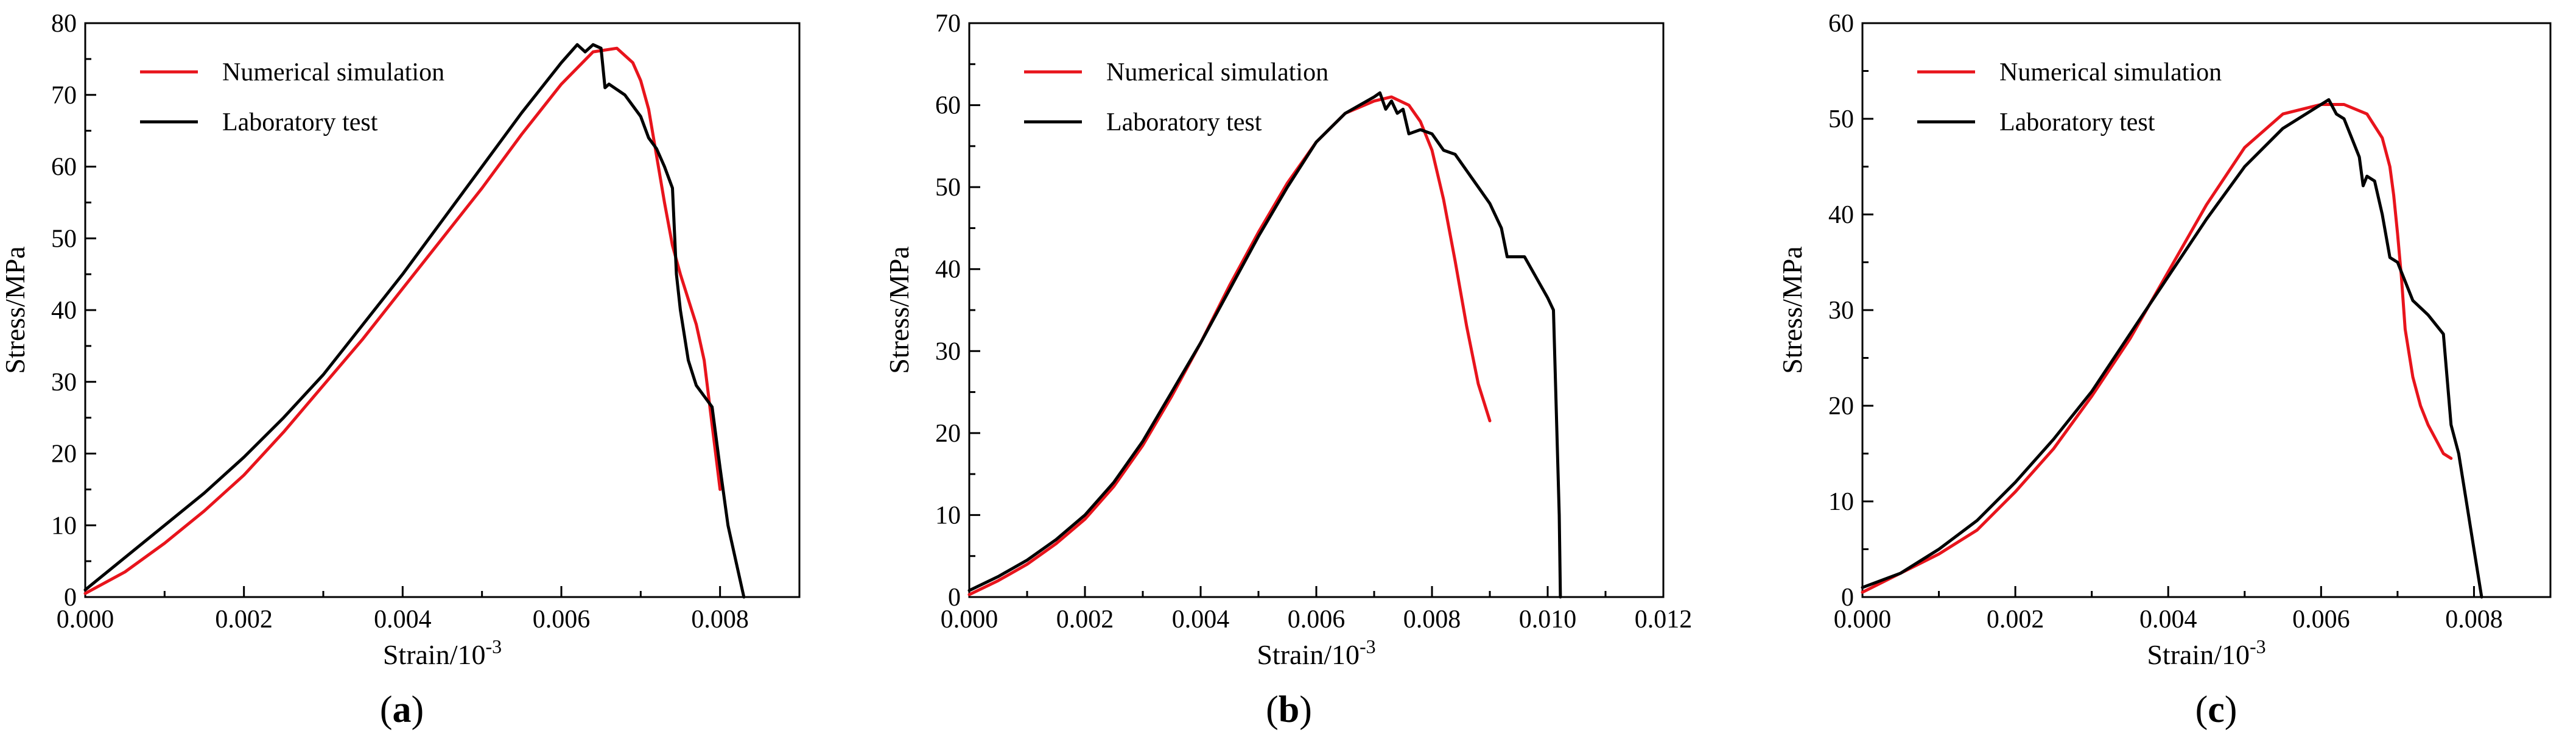  I want to click on panel-label-c: (c), so click(2216, 709).